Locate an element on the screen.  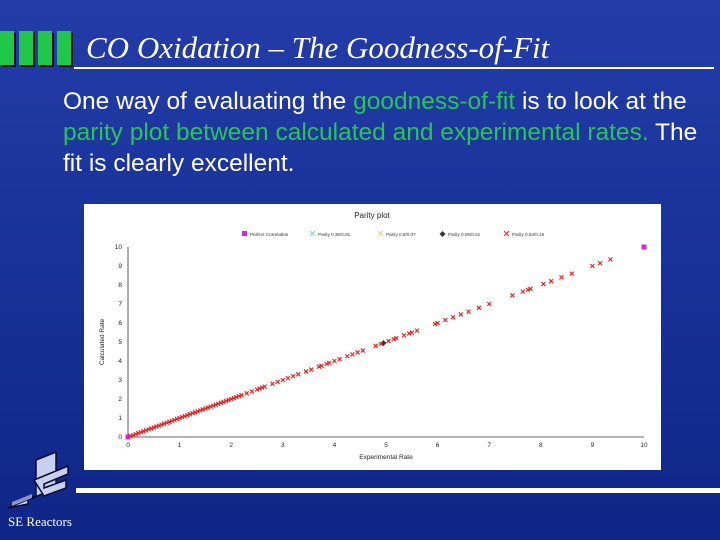
x-tick-label: 1 is located at coordinates (180, 445).